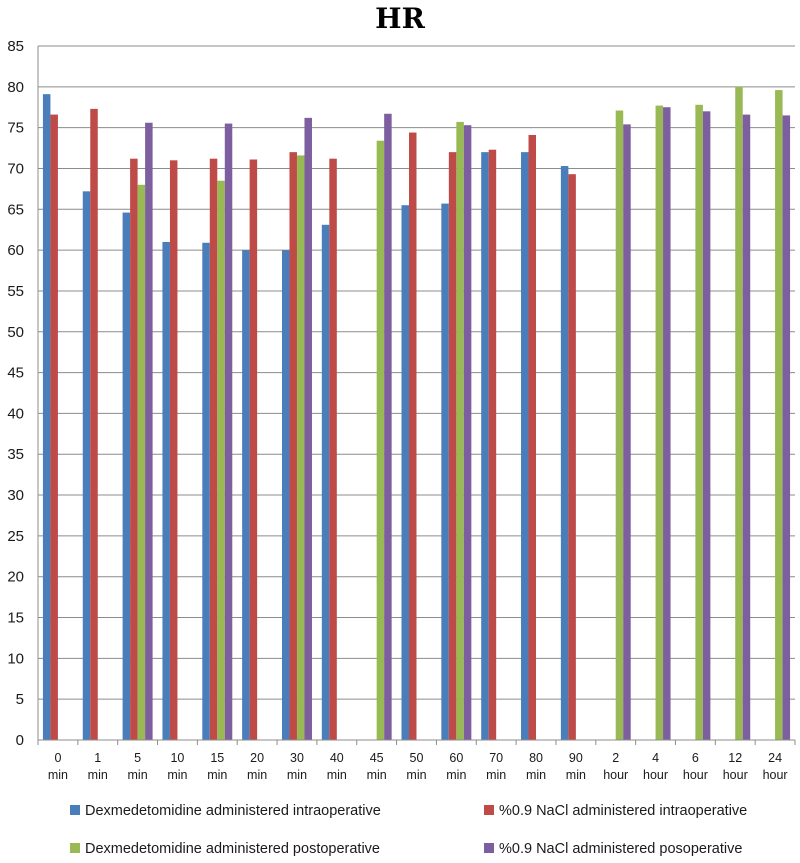 The height and width of the screenshot is (863, 800). Describe the element at coordinates (620, 849) in the screenshot. I see `legend-label: %0.9 NaCl administered posoperative` at that location.